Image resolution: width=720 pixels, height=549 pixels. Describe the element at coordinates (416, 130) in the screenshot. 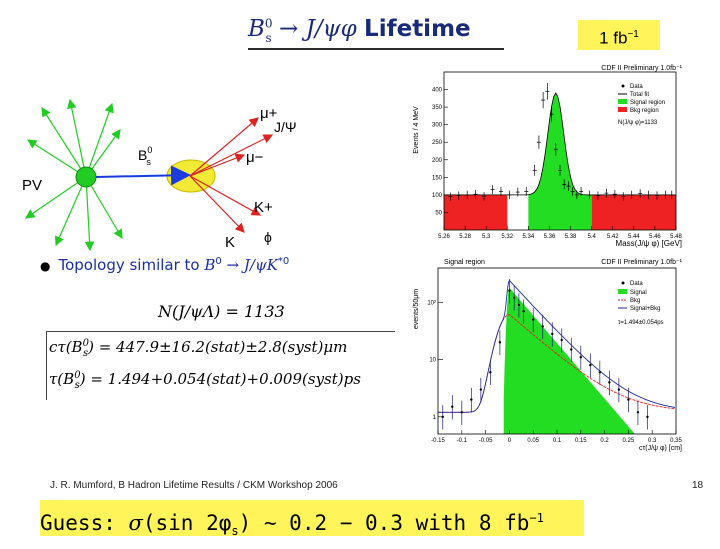

I see `mass-ylabel: Events / 4 MeV` at that location.